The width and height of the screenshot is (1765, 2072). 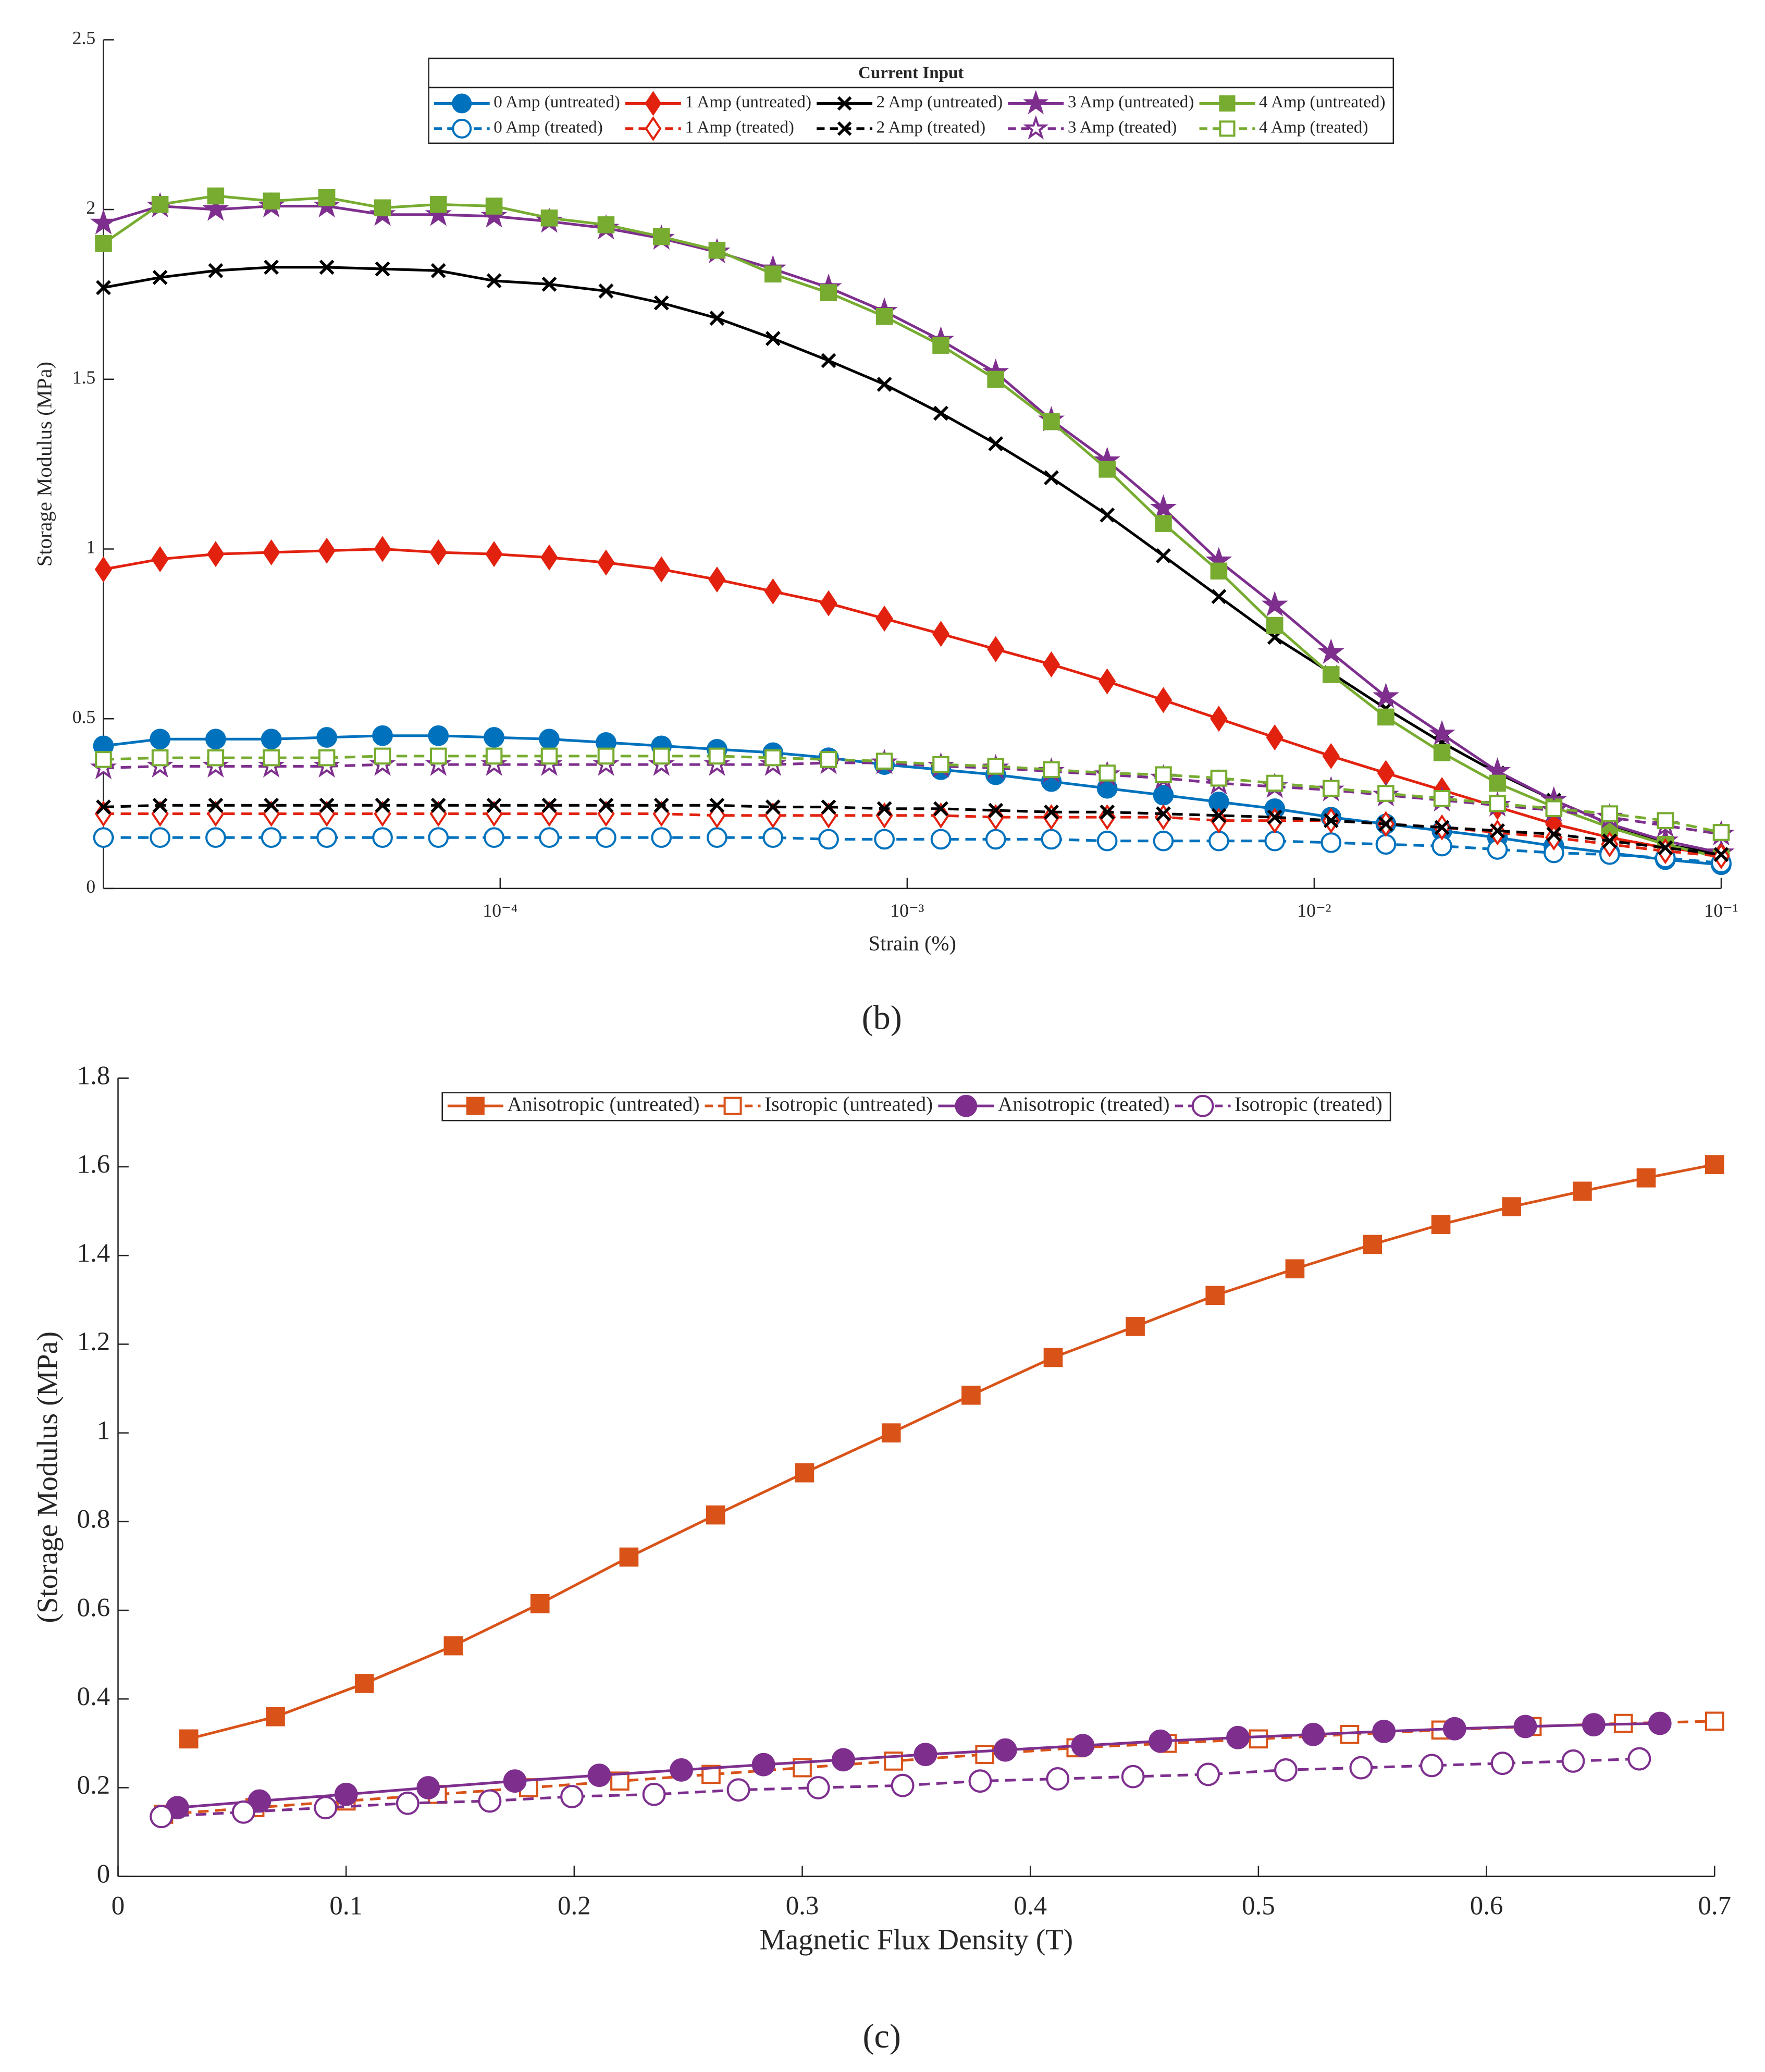 I want to click on legend-entry: 4 Amp (untreated), so click(x=1292, y=102).